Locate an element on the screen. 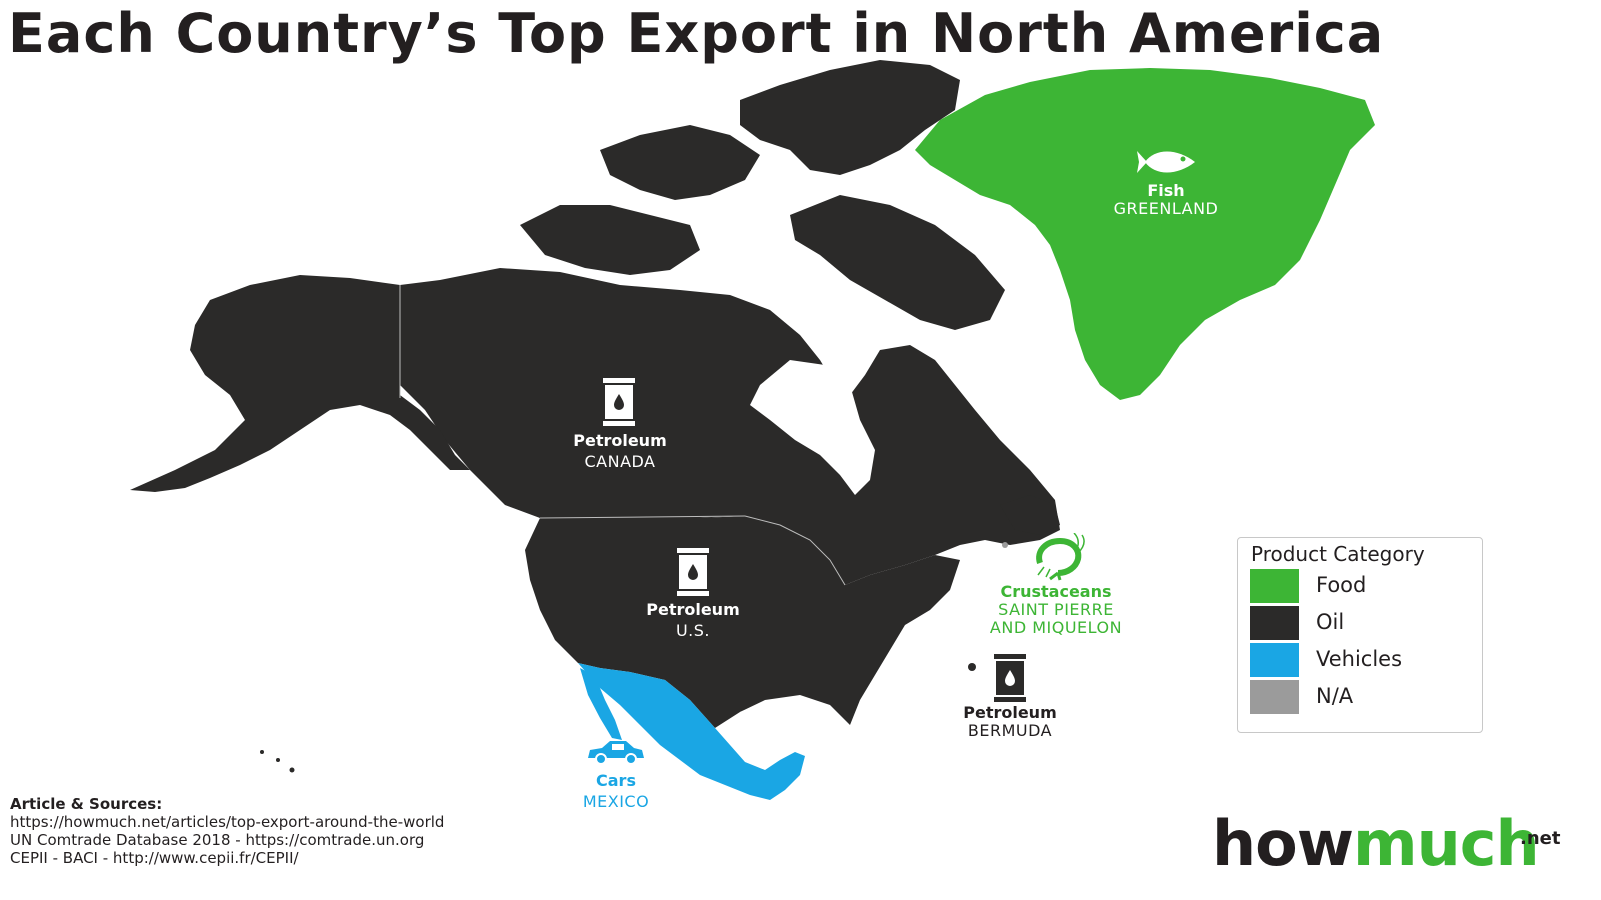 This screenshot has height=900, width=1601. hawaii-dot is located at coordinates (262, 752).